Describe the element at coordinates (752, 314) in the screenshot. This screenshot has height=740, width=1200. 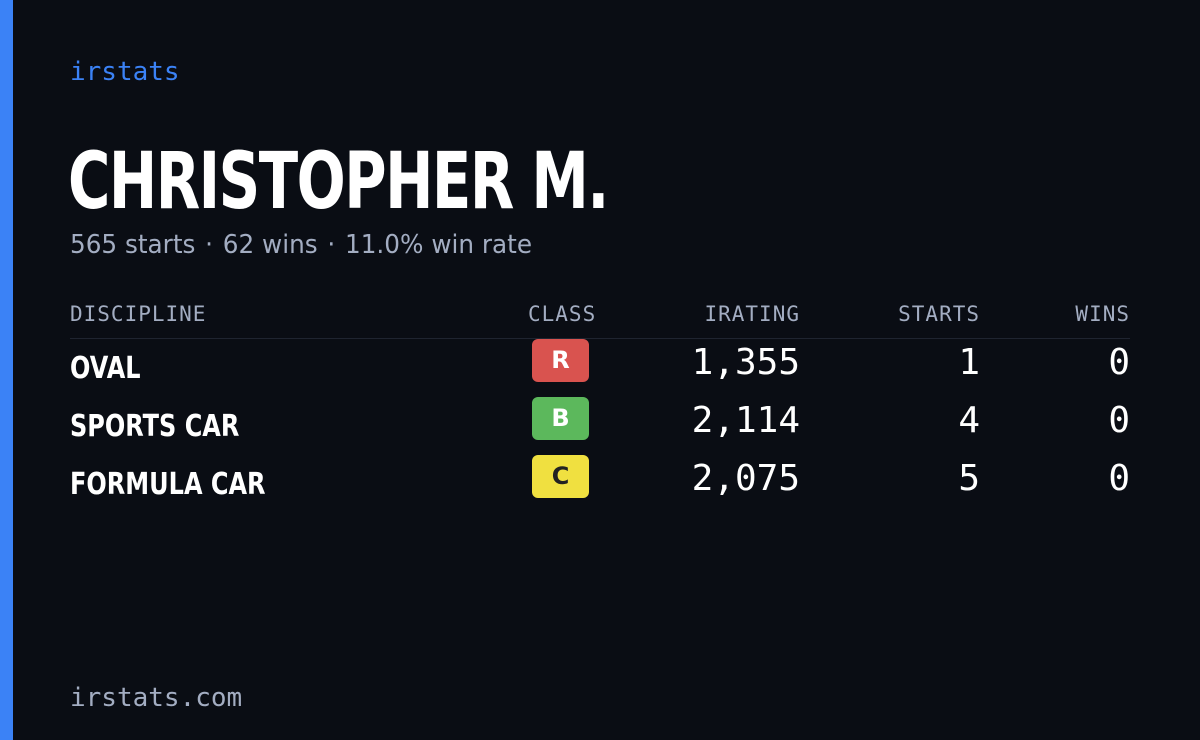
I see `header-irating: IRATING` at that location.